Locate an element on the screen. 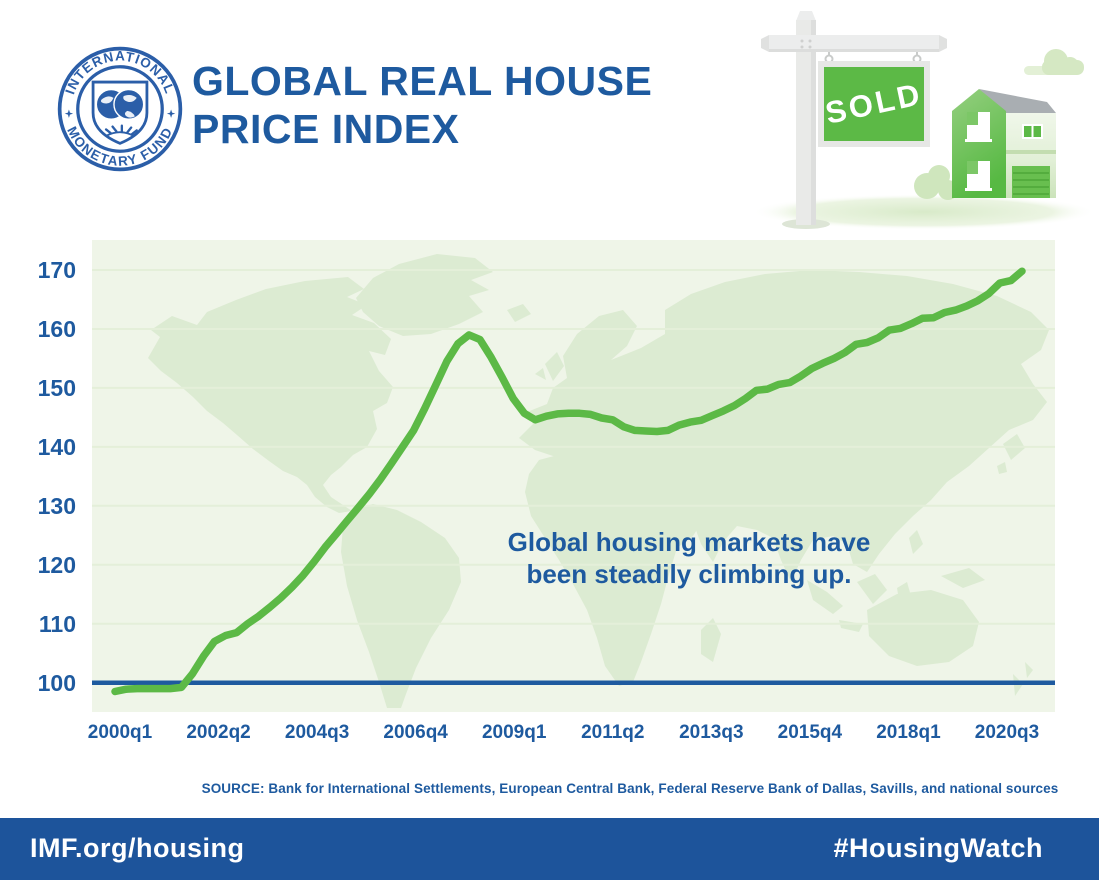 Image resolution: width=1099 pixels, height=880 pixels. y-tick-label: 100 is located at coordinates (56, 682).